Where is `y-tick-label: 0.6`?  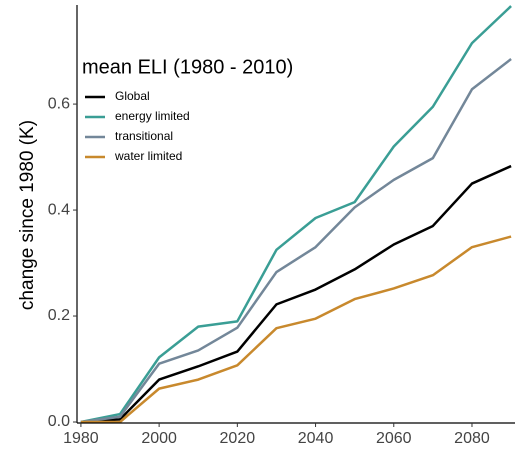 y-tick-label: 0.6 is located at coordinates (59, 103).